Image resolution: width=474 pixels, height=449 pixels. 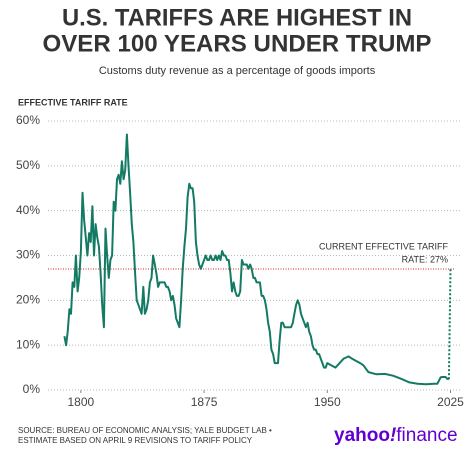 What do you see at coordinates (28, 300) in the screenshot?
I see `y-tick-label: 20%` at bounding box center [28, 300].